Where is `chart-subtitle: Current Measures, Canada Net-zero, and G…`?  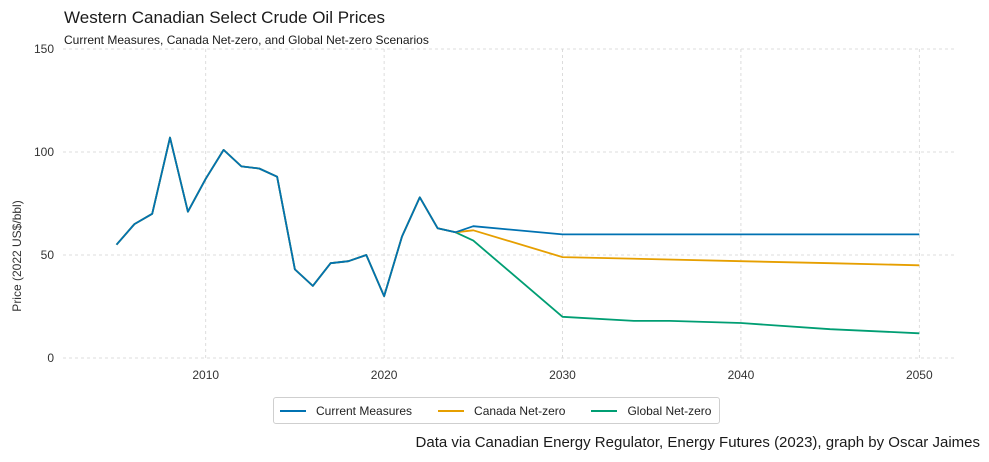
chart-subtitle: Current Measures, Canada Net-zero, and G… is located at coordinates (246, 40).